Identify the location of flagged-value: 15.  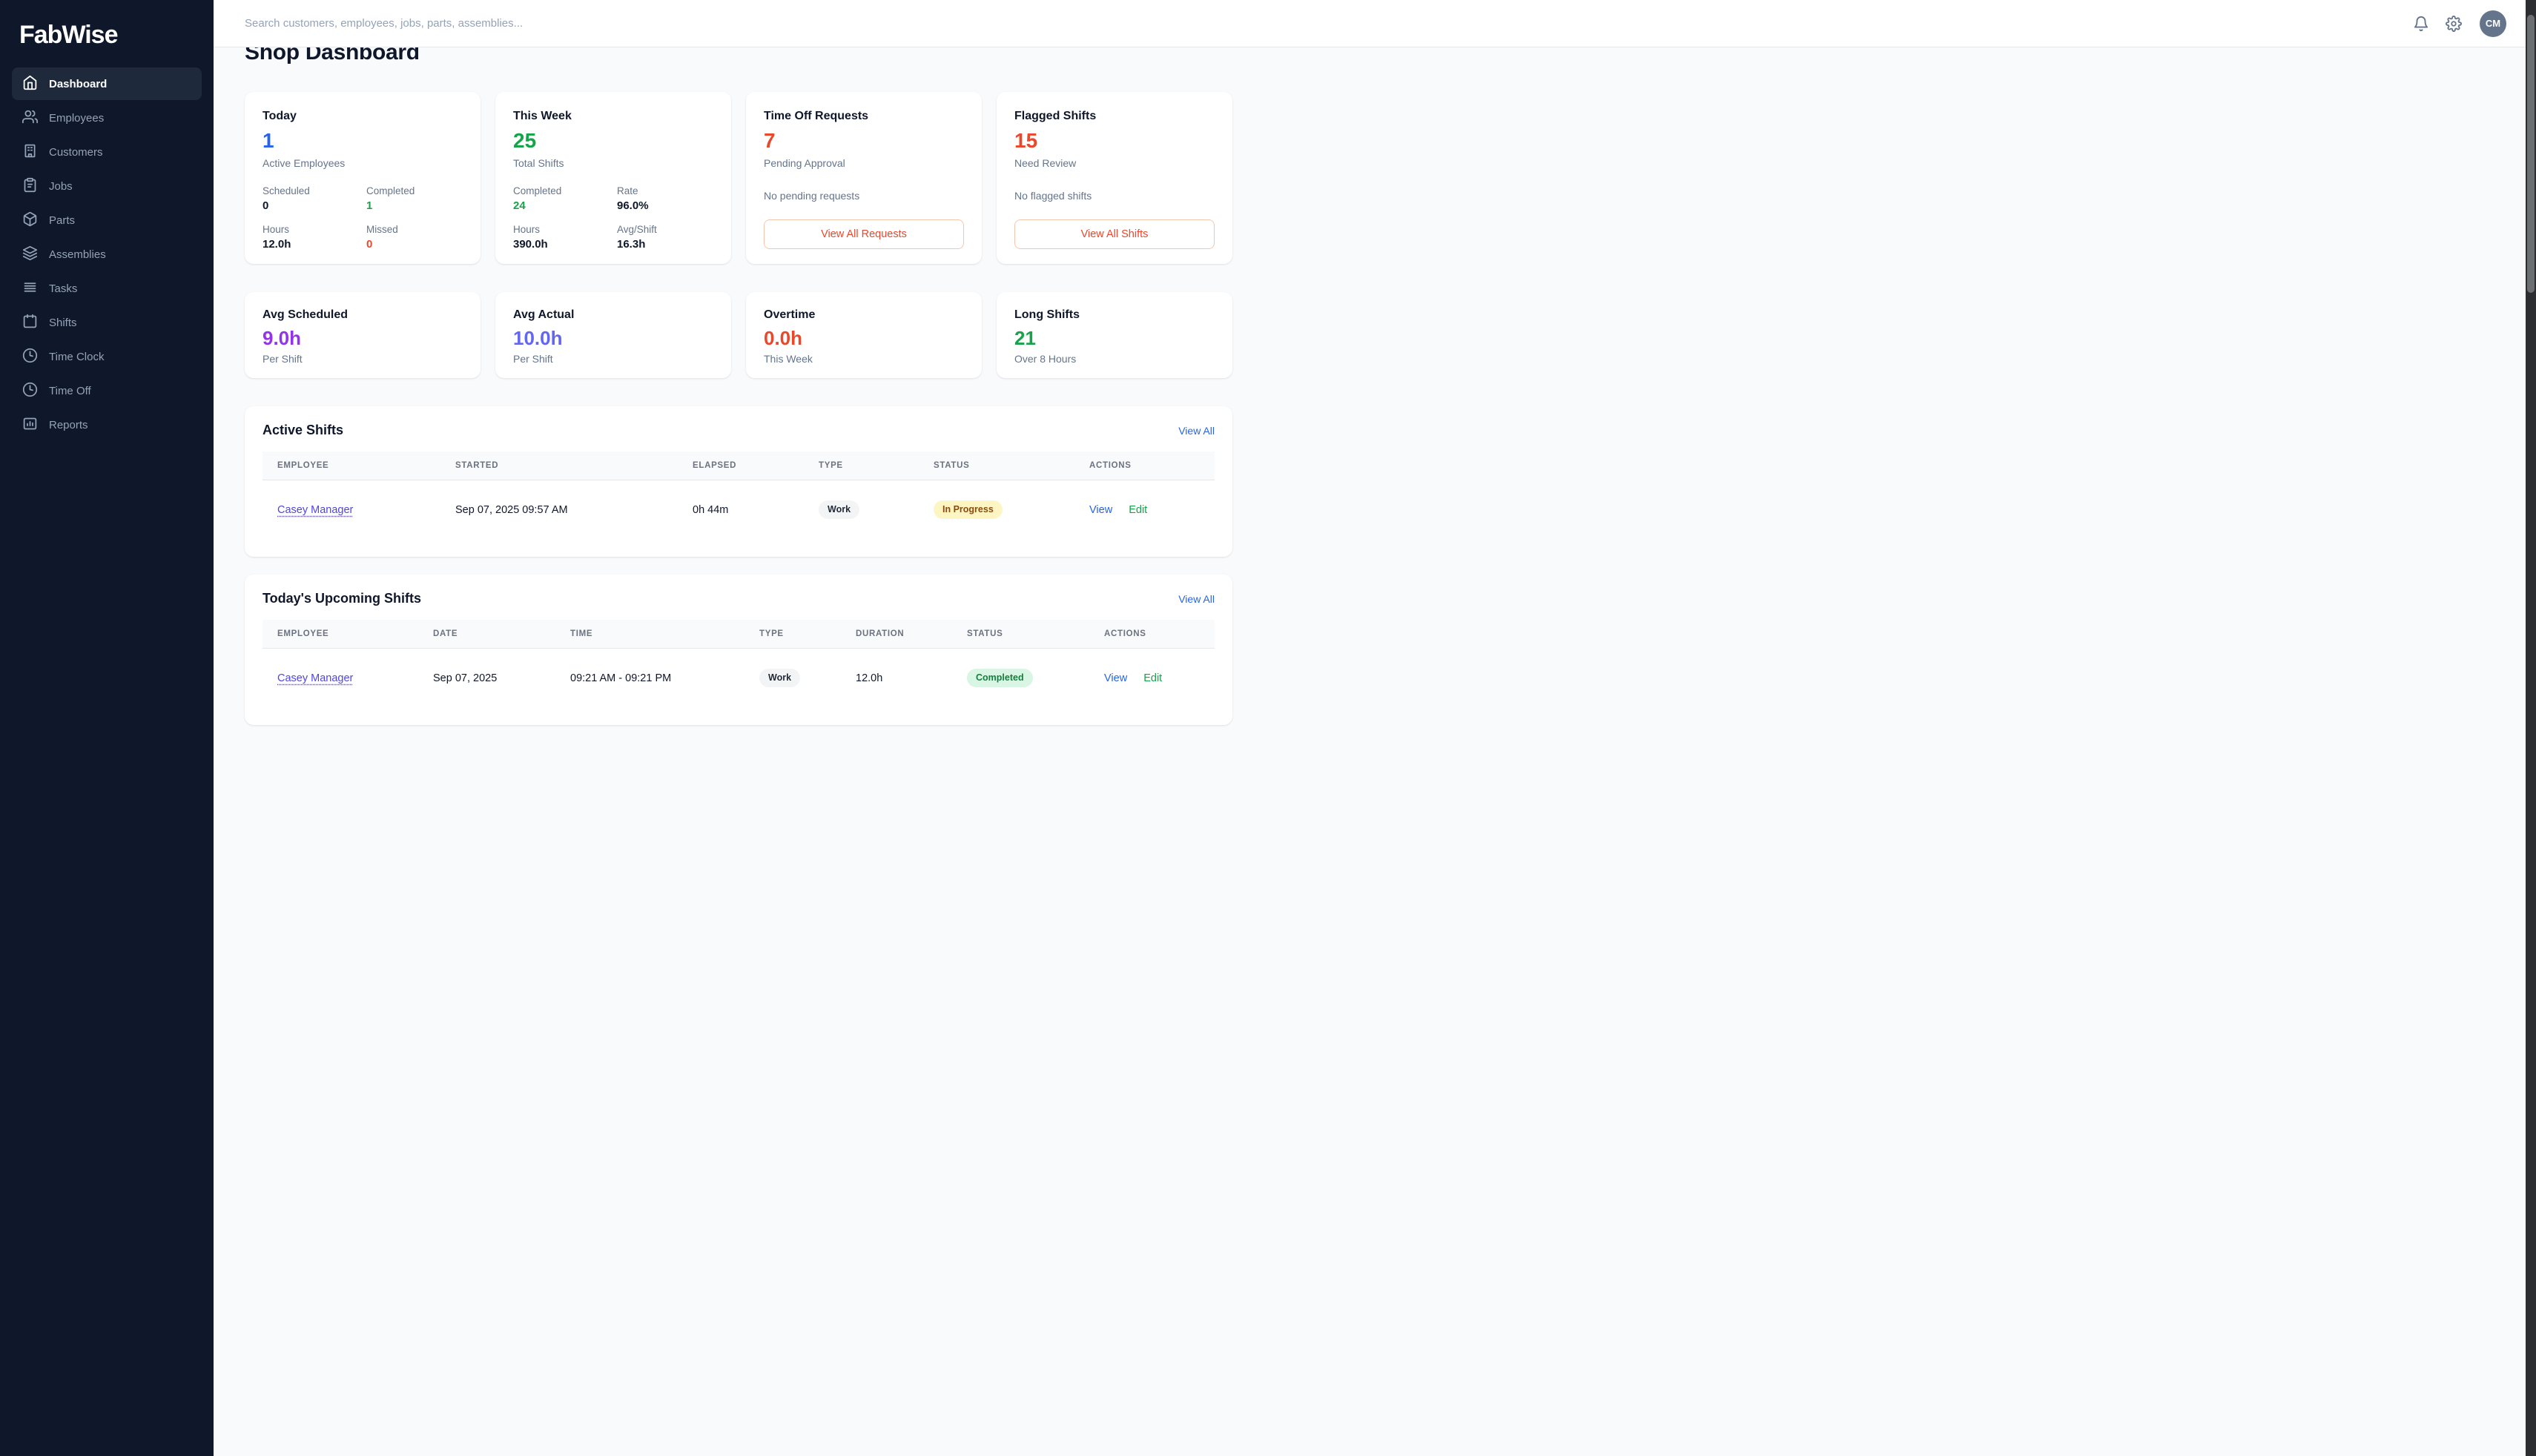
(1026, 140).